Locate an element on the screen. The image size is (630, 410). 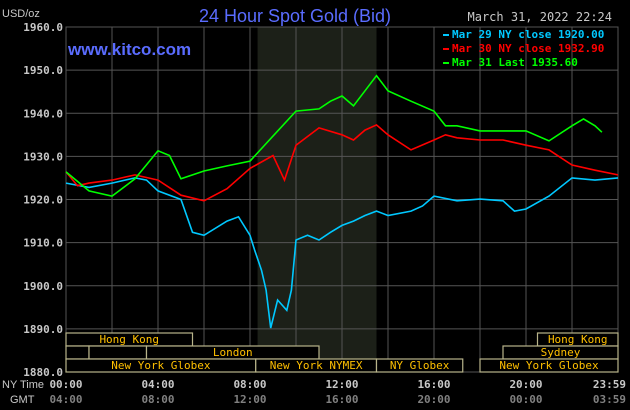
x-tick-gmt: 20:00 is located at coordinates (433, 399).